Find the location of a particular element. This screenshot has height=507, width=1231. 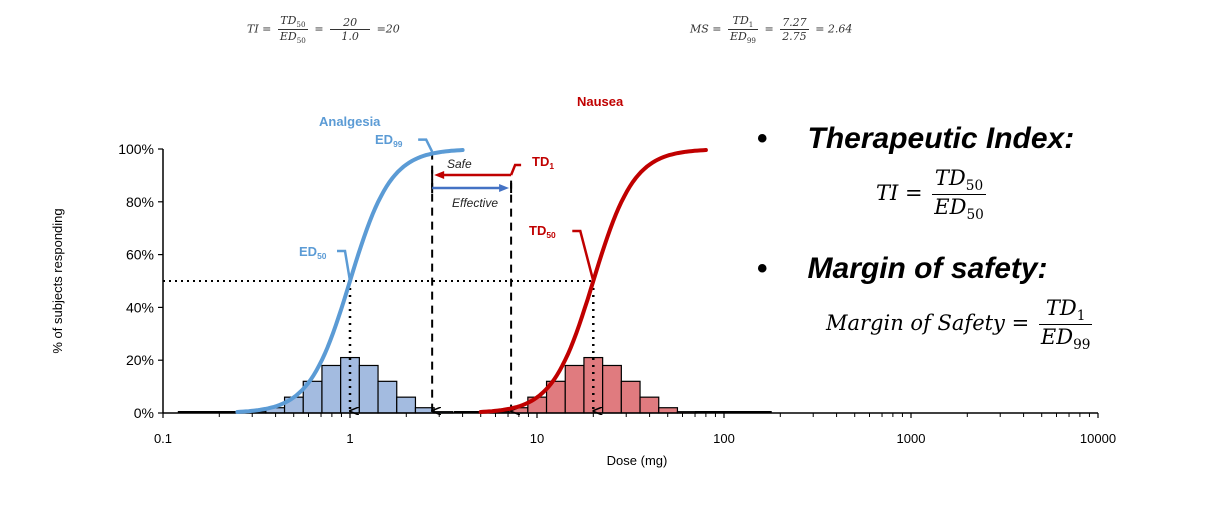

ms-values: 7.27 2.75 is located at coordinates (794, 29).